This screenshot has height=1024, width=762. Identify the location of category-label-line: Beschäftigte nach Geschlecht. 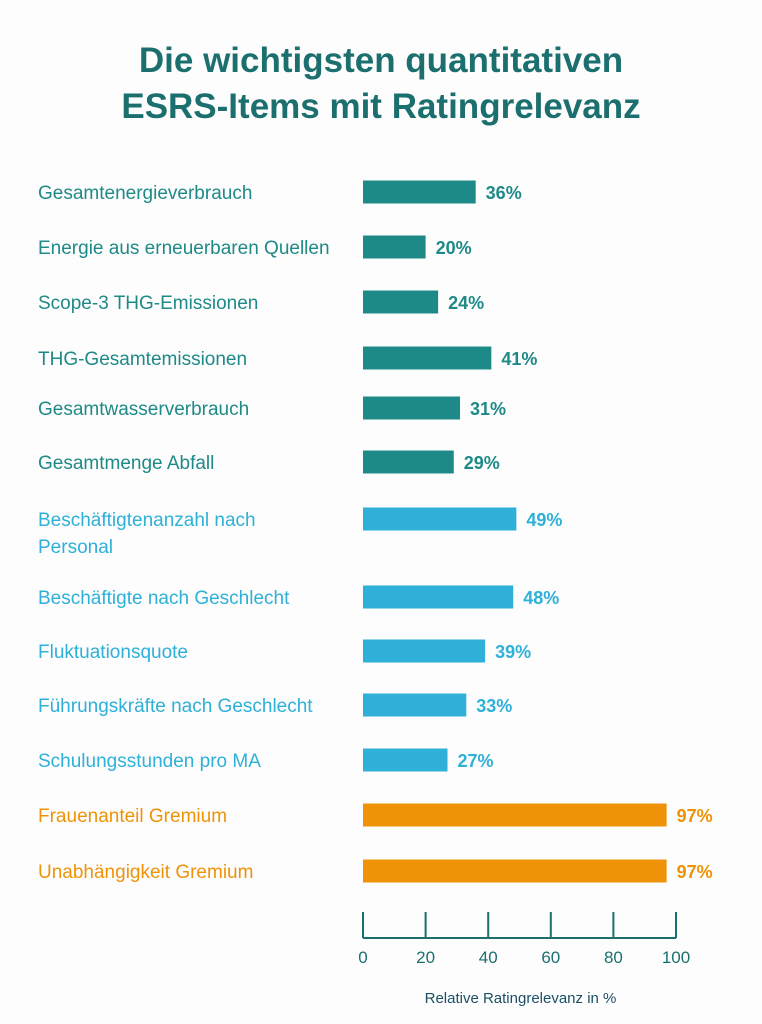
(164, 598).